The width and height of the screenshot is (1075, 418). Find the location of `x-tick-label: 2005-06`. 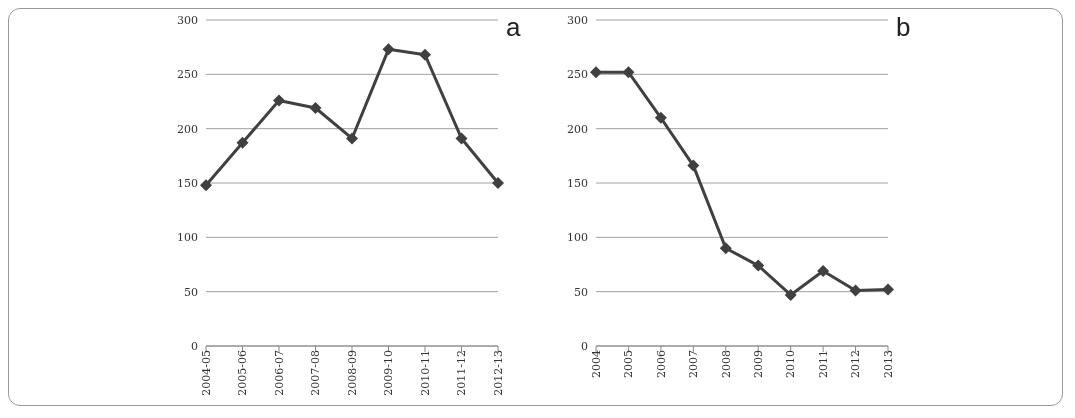

x-tick-label: 2005-06 is located at coordinates (243, 373).